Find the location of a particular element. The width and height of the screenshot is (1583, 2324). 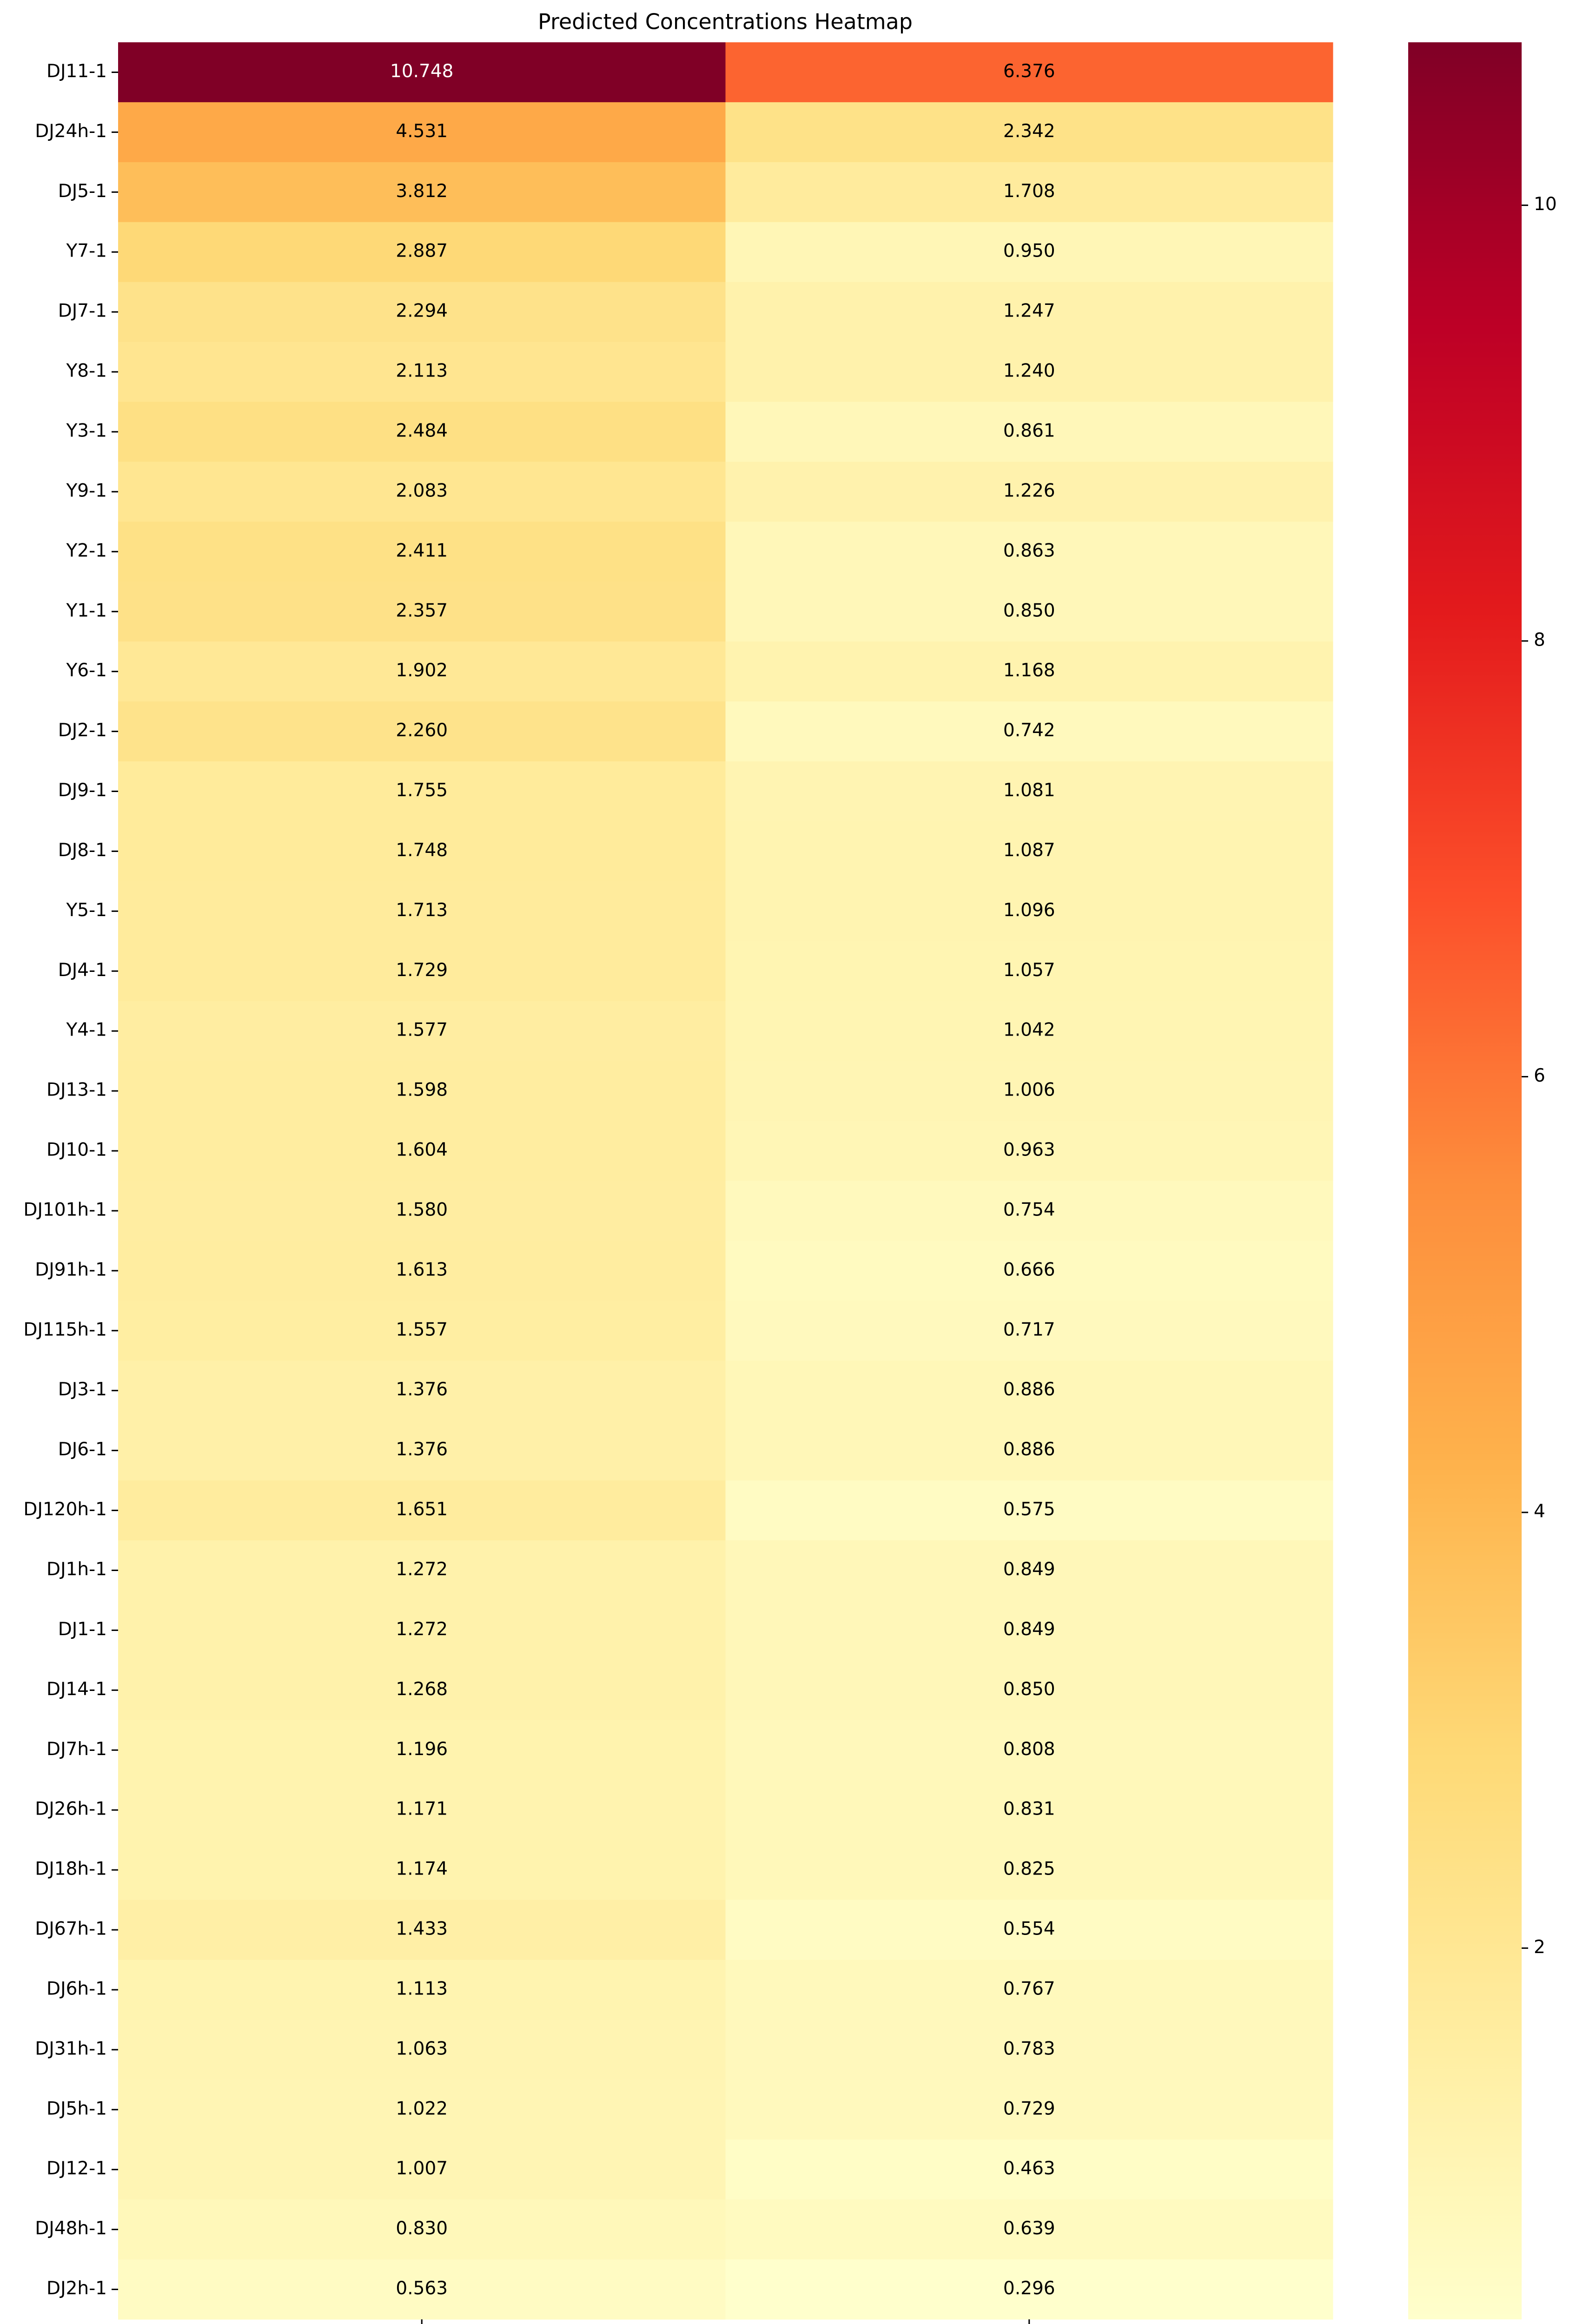

cell-label: 0.296 is located at coordinates (1029, 2288).